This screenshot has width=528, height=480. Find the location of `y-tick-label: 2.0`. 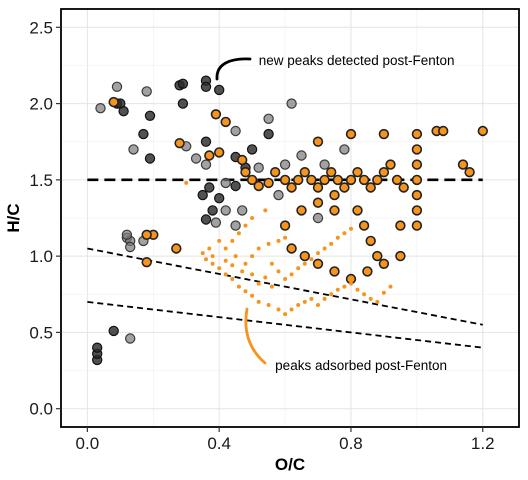

y-tick-label: 2.0 is located at coordinates (41, 104).